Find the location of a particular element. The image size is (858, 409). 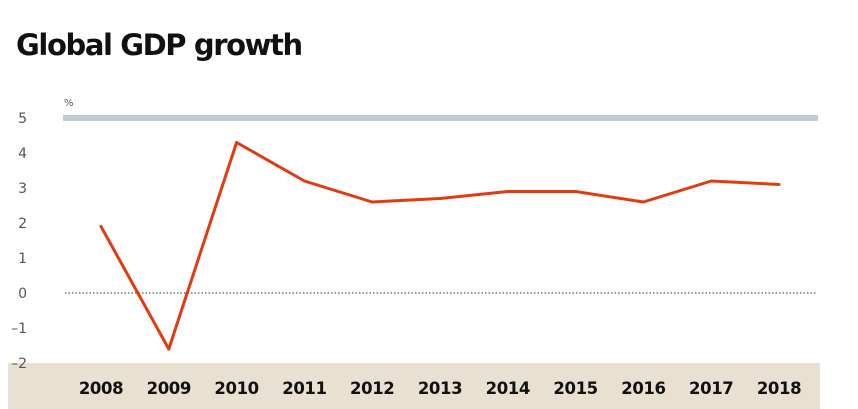

chart-title: Global GDP growth is located at coordinates (159, 45).